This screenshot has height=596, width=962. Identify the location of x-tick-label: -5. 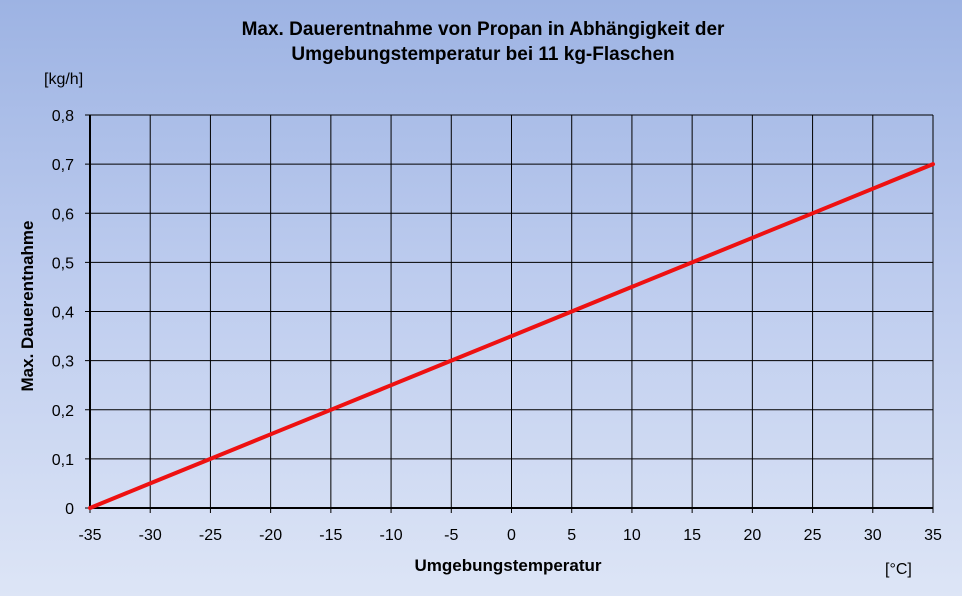
(451, 535).